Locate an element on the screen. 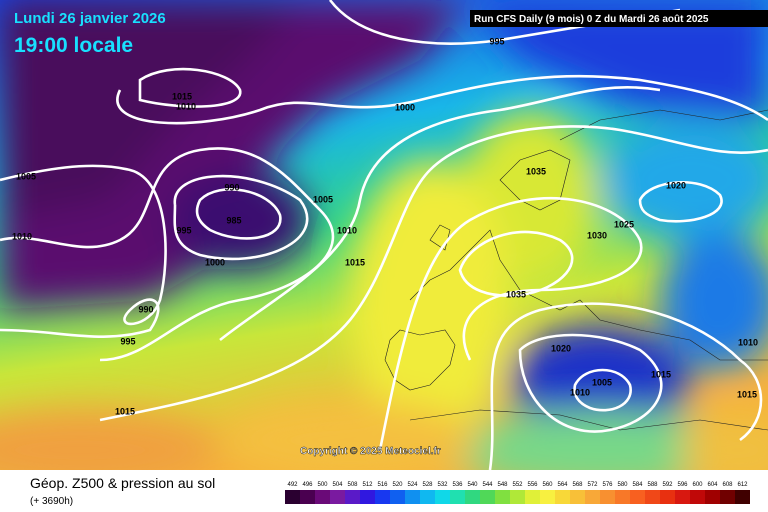  date: Lundi 26 janvier 2026 is located at coordinates (90, 18).